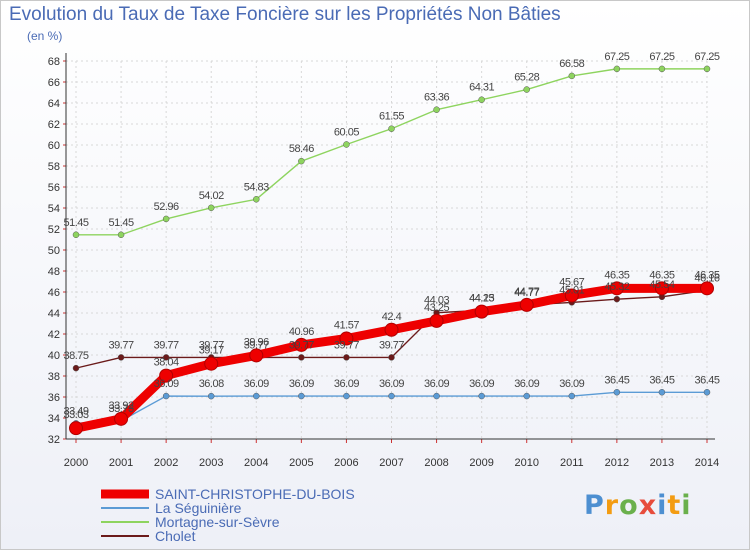 This screenshot has width=750, height=550. I want to click on data-label: 54.02, so click(211, 196).